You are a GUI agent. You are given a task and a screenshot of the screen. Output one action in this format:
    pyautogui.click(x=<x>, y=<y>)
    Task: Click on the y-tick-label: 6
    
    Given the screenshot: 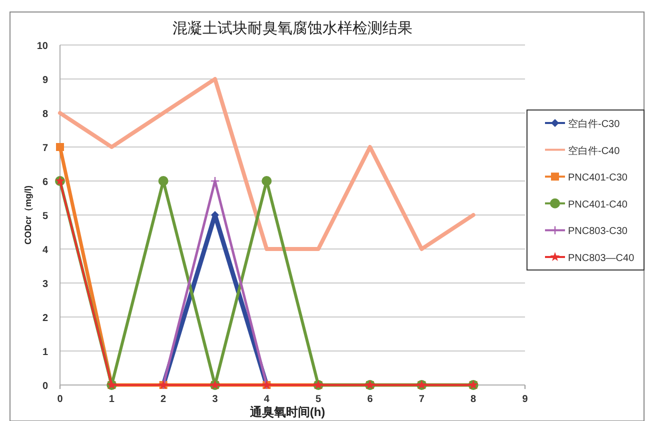 What is the action you would take?
    pyautogui.click(x=45, y=182)
    